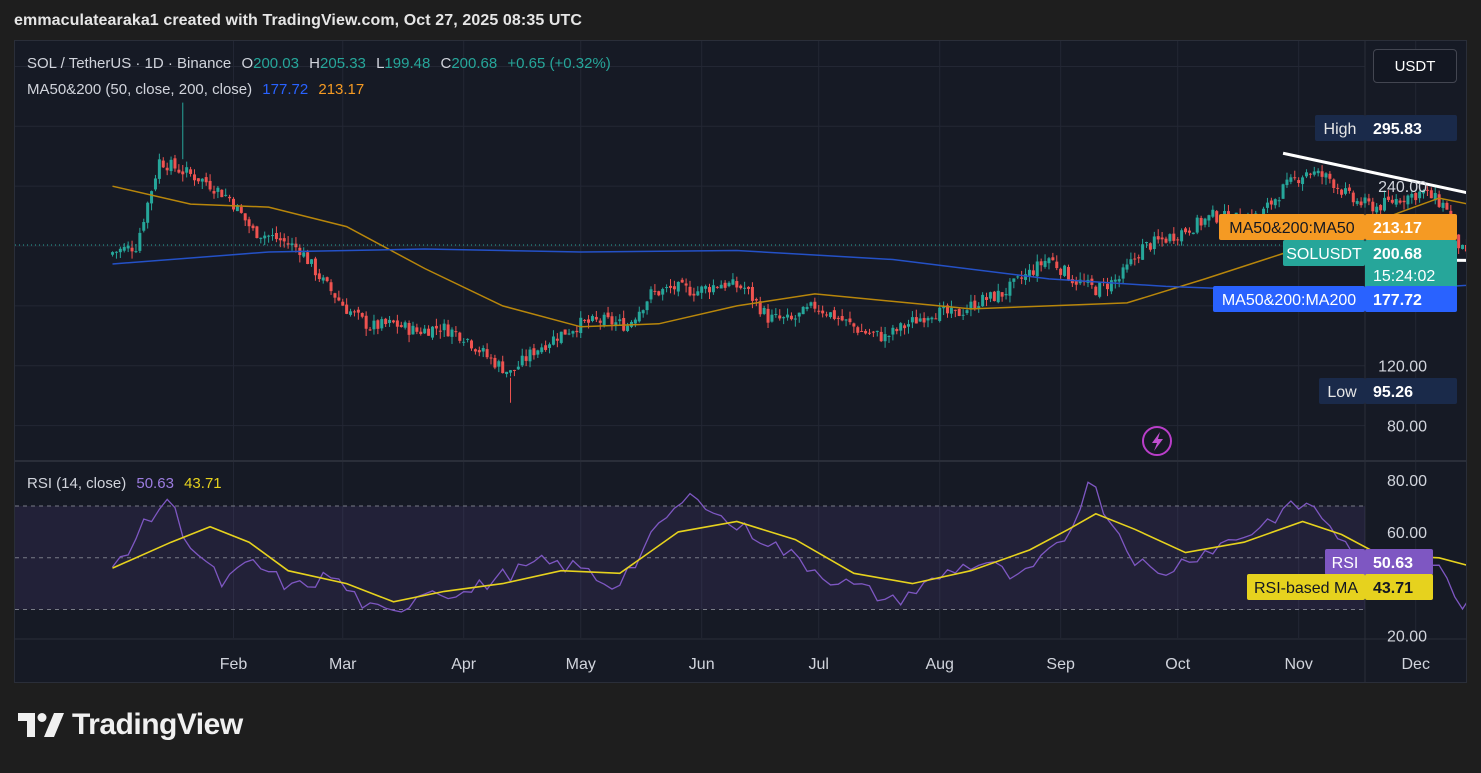  I want to click on ma200-price-tag-label-box, so click(1289, 299).